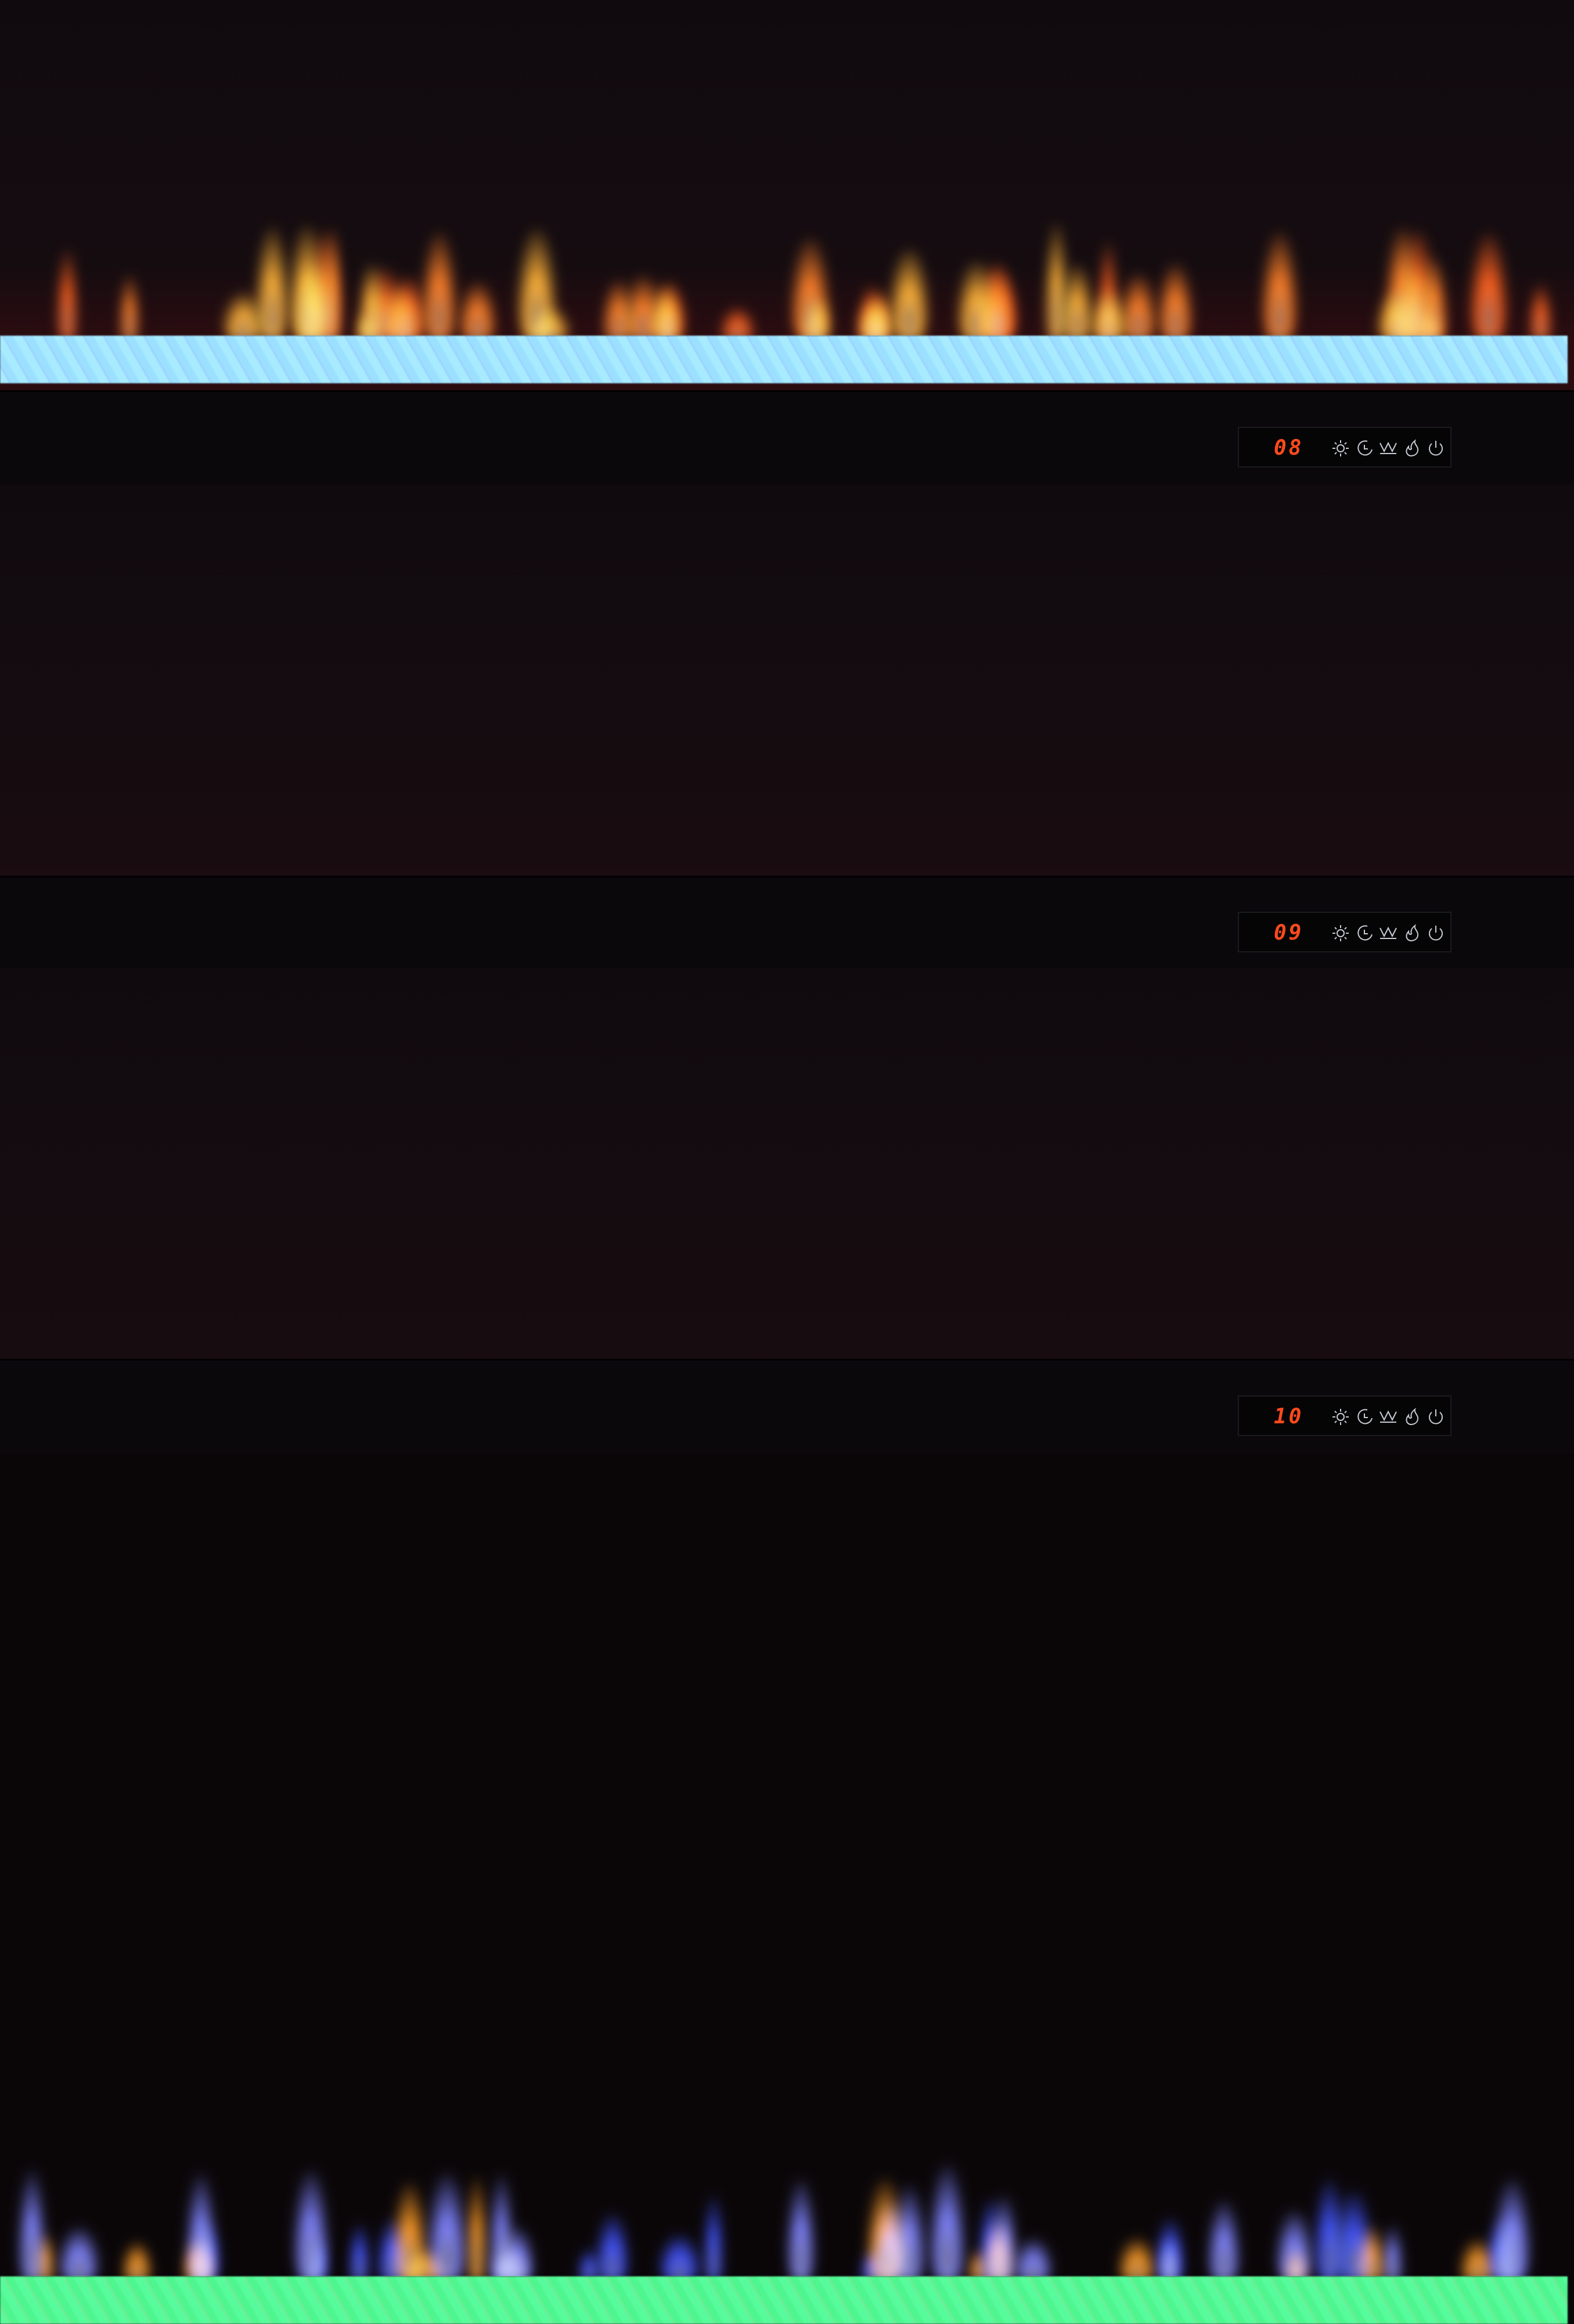  I want to click on control-panel: 08, so click(1345, 447).